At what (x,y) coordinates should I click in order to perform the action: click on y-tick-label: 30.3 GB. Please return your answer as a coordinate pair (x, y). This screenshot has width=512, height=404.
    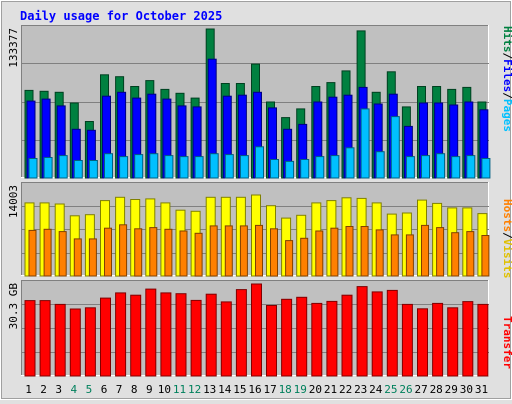
    Looking at the image, I should click on (13, 306).